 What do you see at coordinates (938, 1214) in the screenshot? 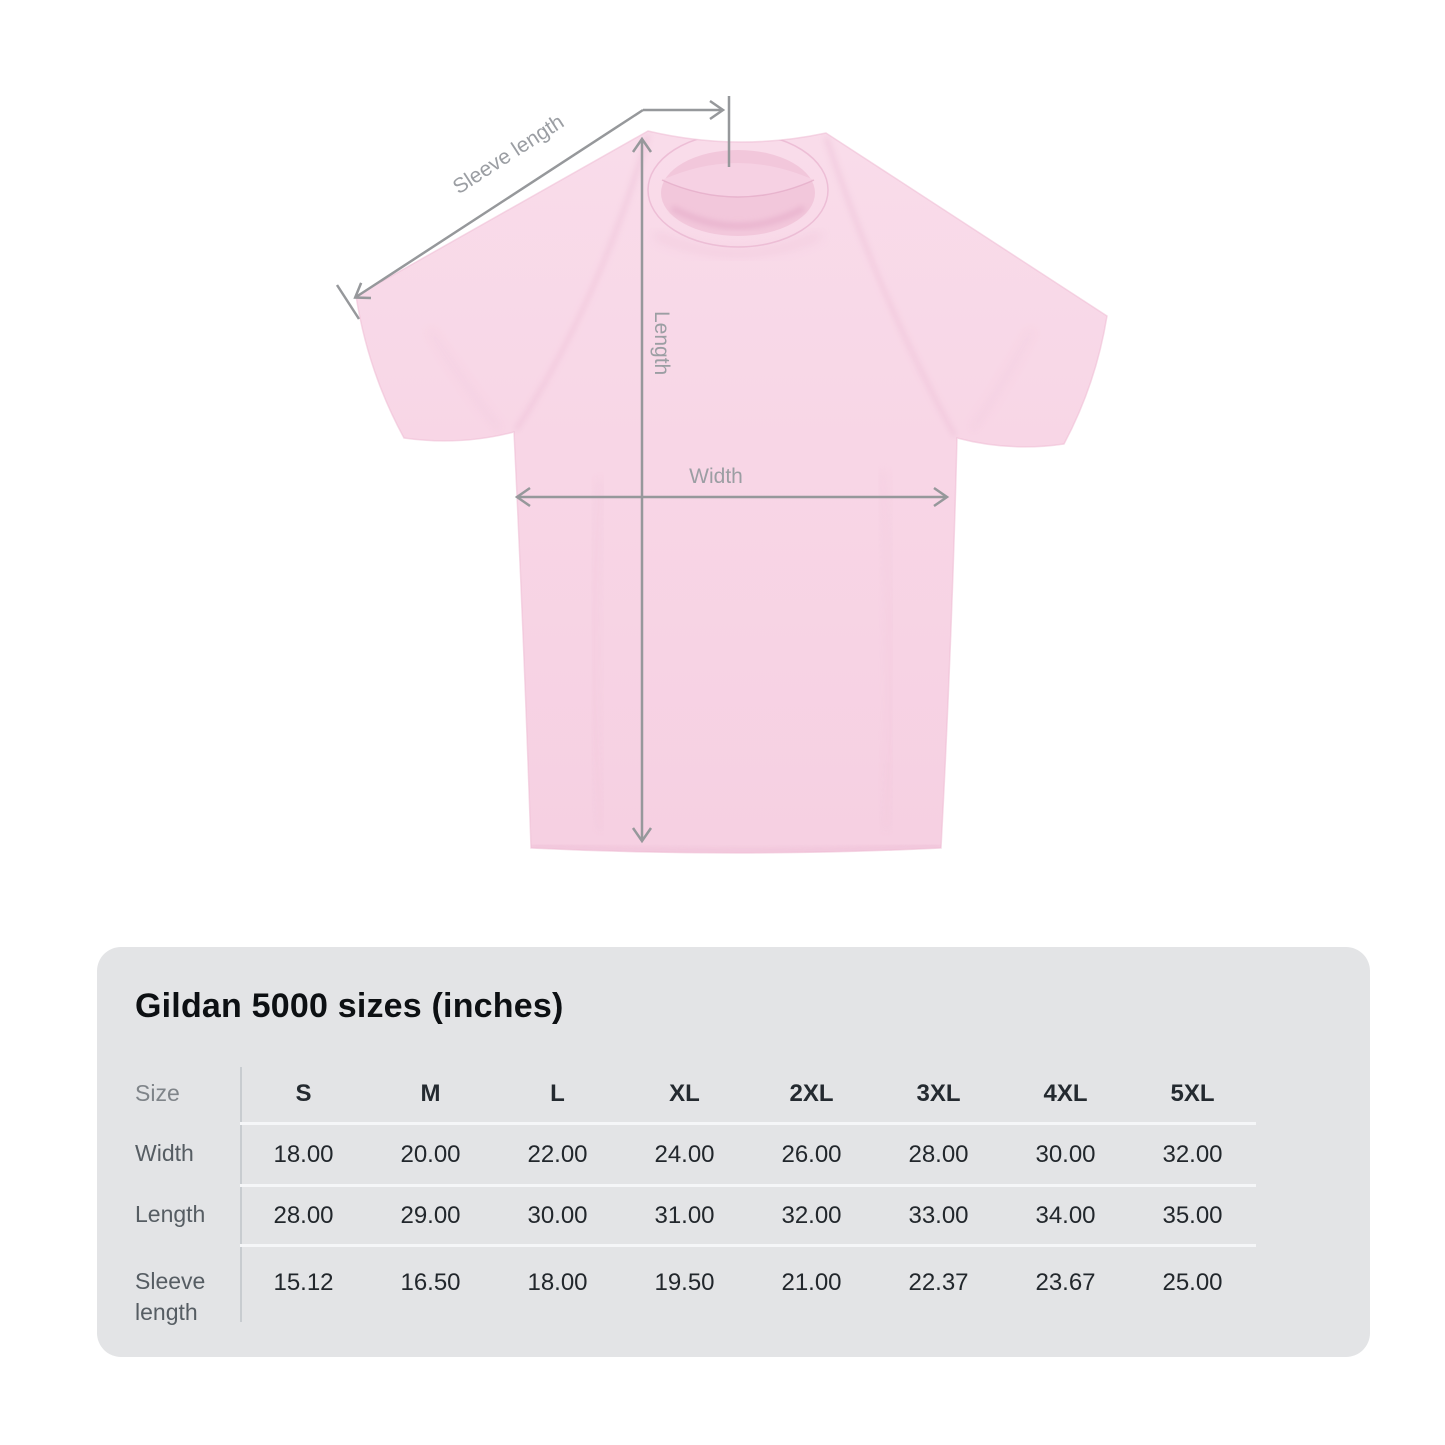
I see `size-value-cell: 33.00` at bounding box center [938, 1214].